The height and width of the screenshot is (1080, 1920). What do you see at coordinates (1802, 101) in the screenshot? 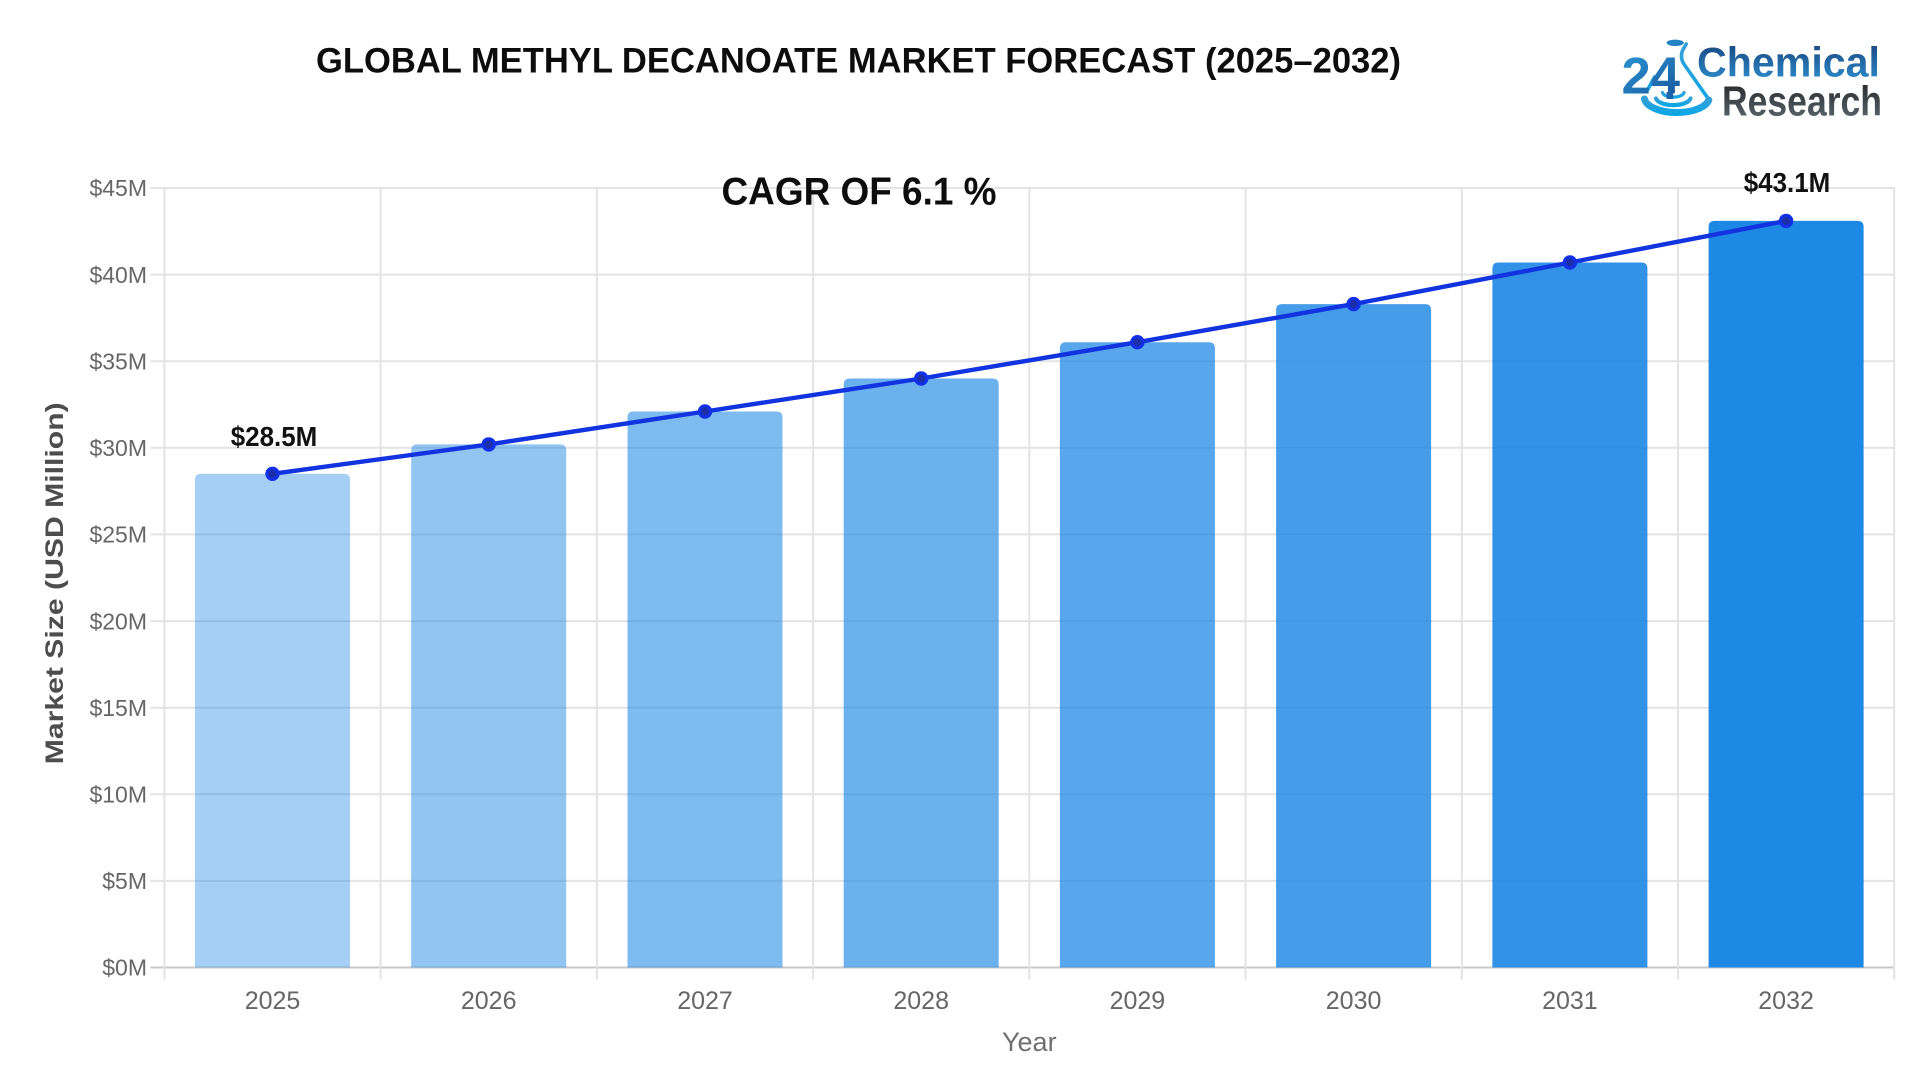
I see `svg-text: Research` at bounding box center [1802, 101].